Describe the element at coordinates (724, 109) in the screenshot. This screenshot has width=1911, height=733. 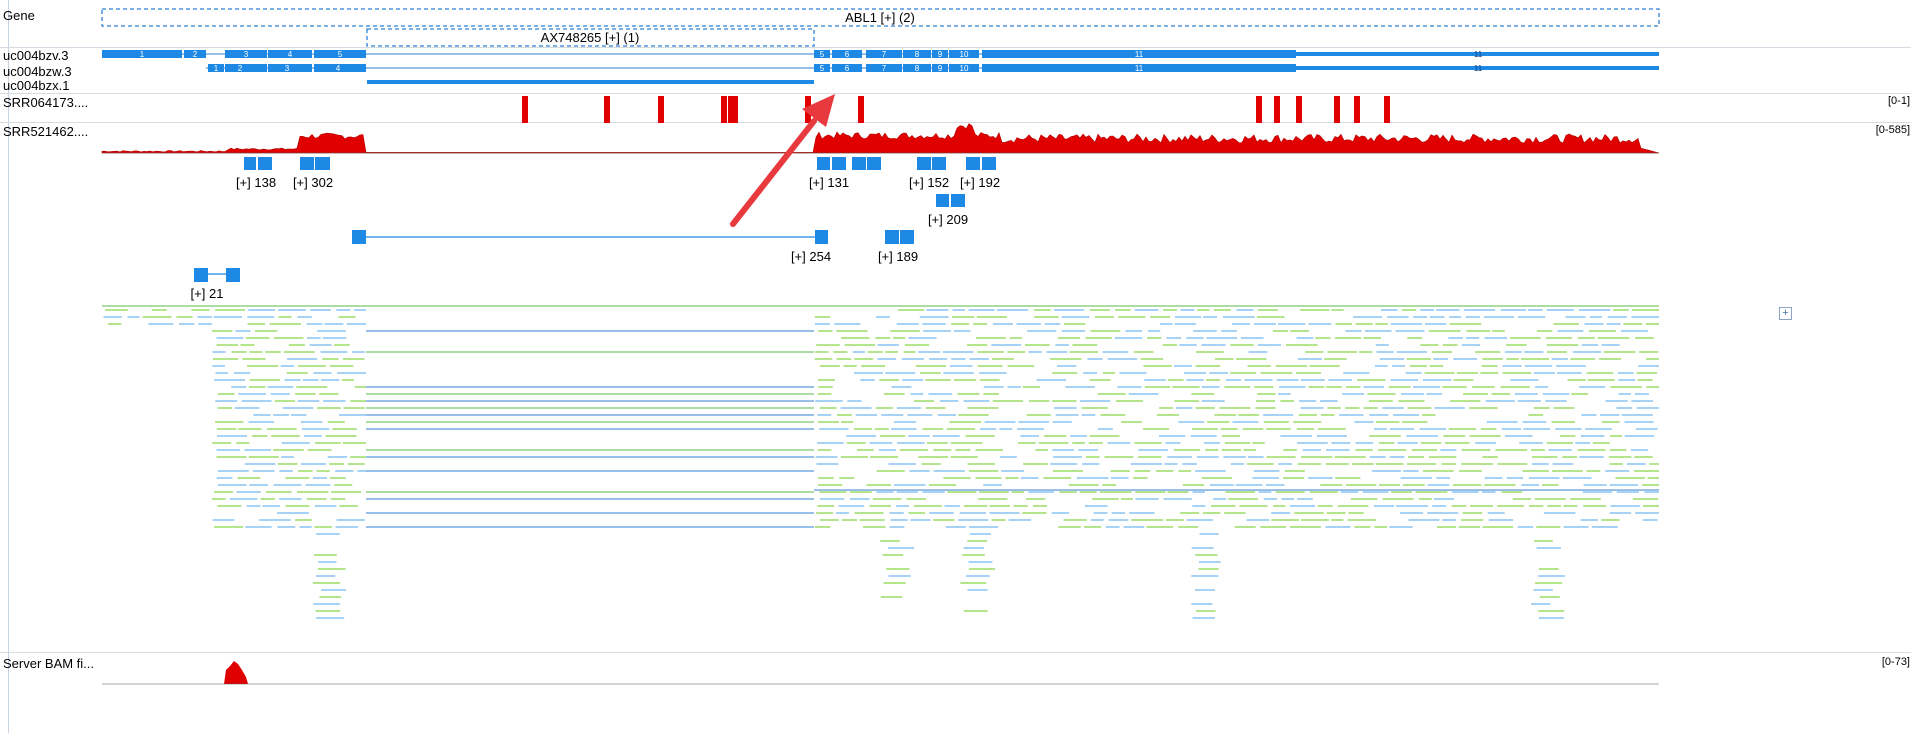
I see `coverage-spike` at that location.